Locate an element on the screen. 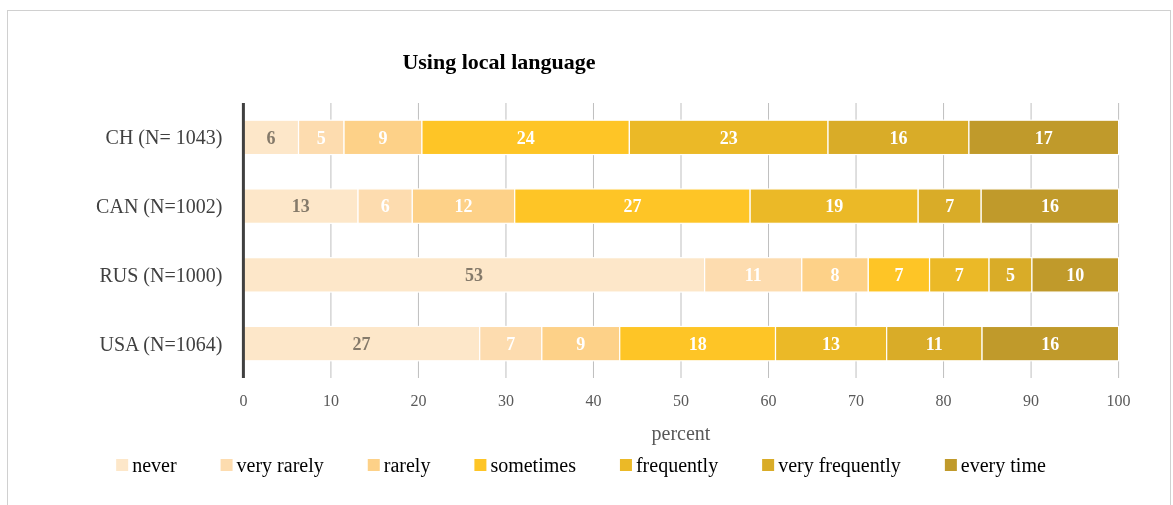 The image size is (1173, 505). x-tick-label: 20 is located at coordinates (418, 400).